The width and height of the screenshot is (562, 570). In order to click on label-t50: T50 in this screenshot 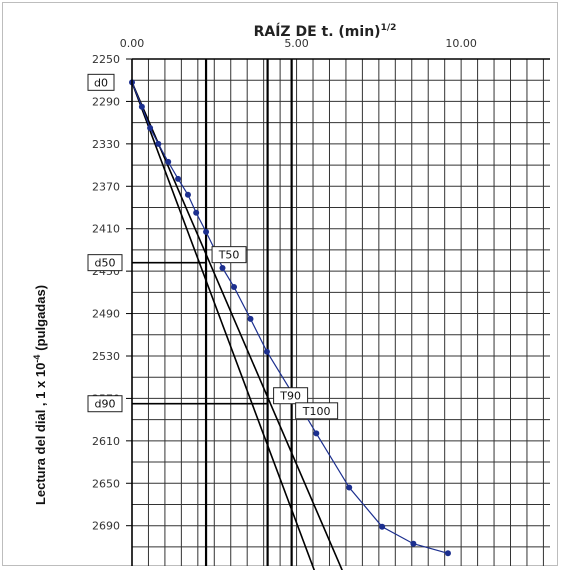, I will do `click(229, 255)`.